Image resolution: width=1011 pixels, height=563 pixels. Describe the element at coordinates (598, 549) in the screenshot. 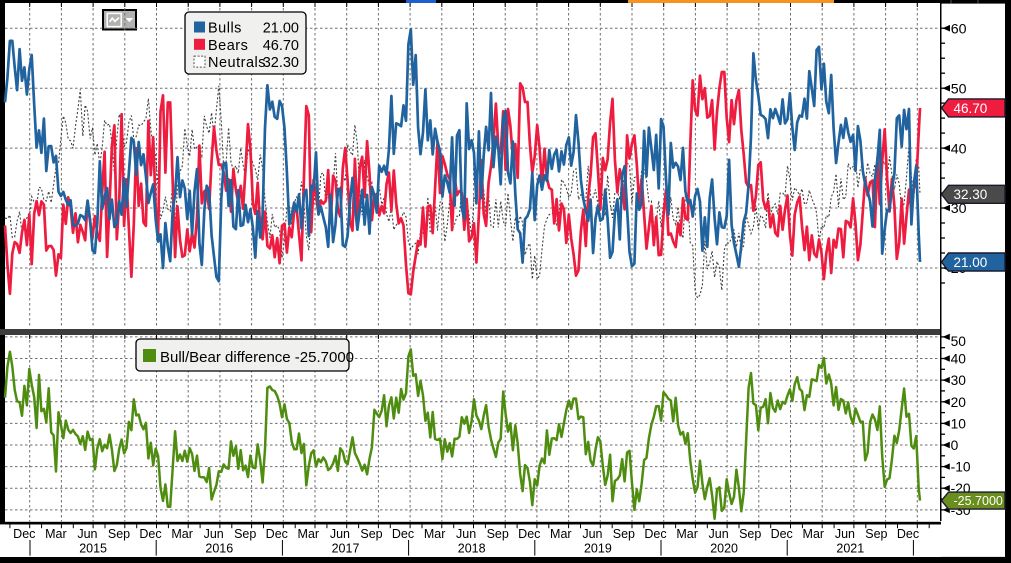

I see `svg-text: 2019` at that location.